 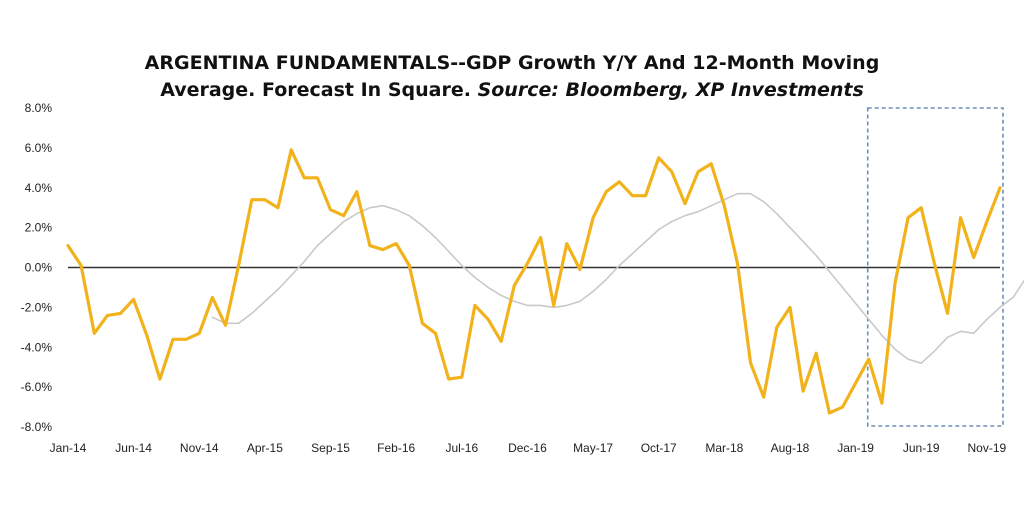 What do you see at coordinates (396, 448) in the screenshot?
I see `x-tick-label: Feb-16` at bounding box center [396, 448].